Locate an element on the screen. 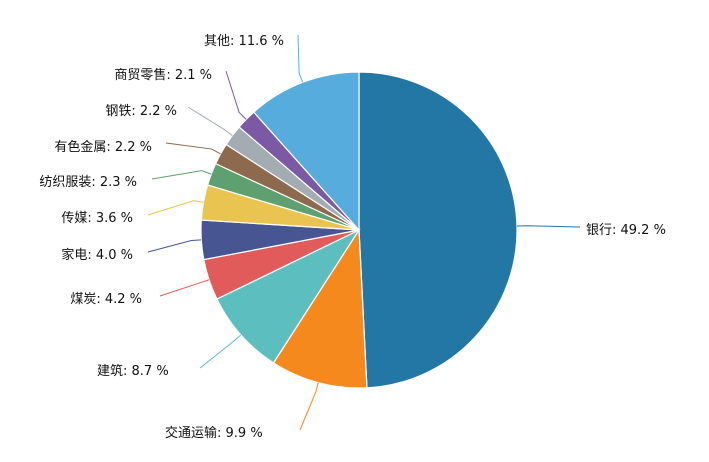 Image resolution: width=709 pixels, height=462 pixels. slice-label-5: 传媒: 3.6 % is located at coordinates (97, 218).